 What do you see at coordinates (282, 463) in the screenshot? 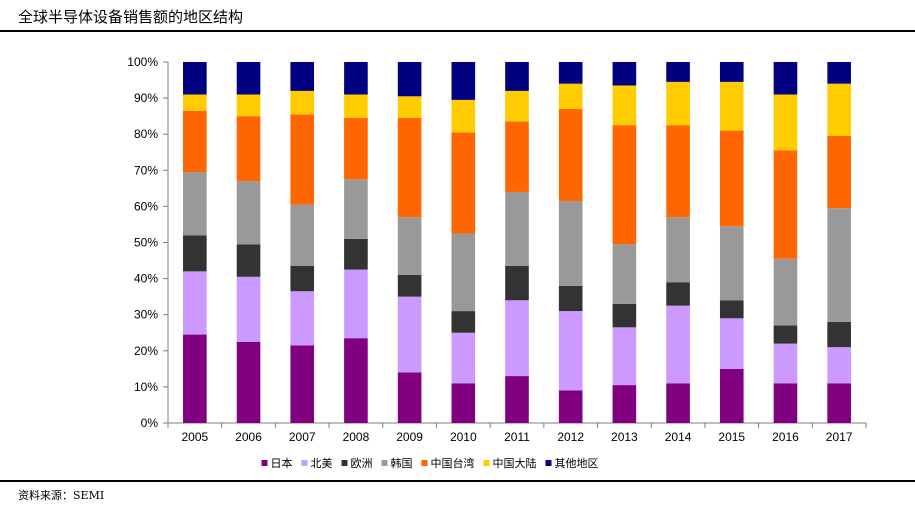
I see `legend-label: 日本` at bounding box center [282, 463].